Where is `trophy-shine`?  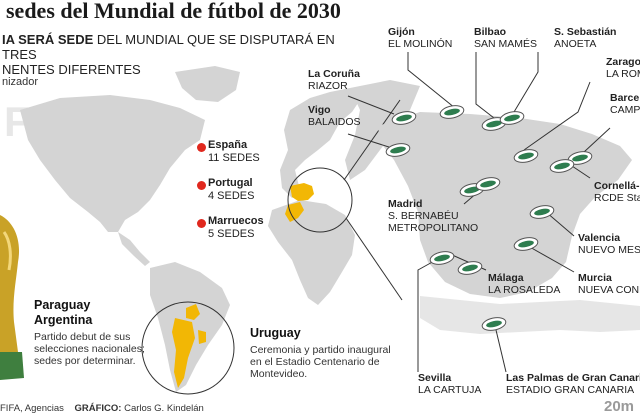
trophy-shine is located at coordinates (7, 251).